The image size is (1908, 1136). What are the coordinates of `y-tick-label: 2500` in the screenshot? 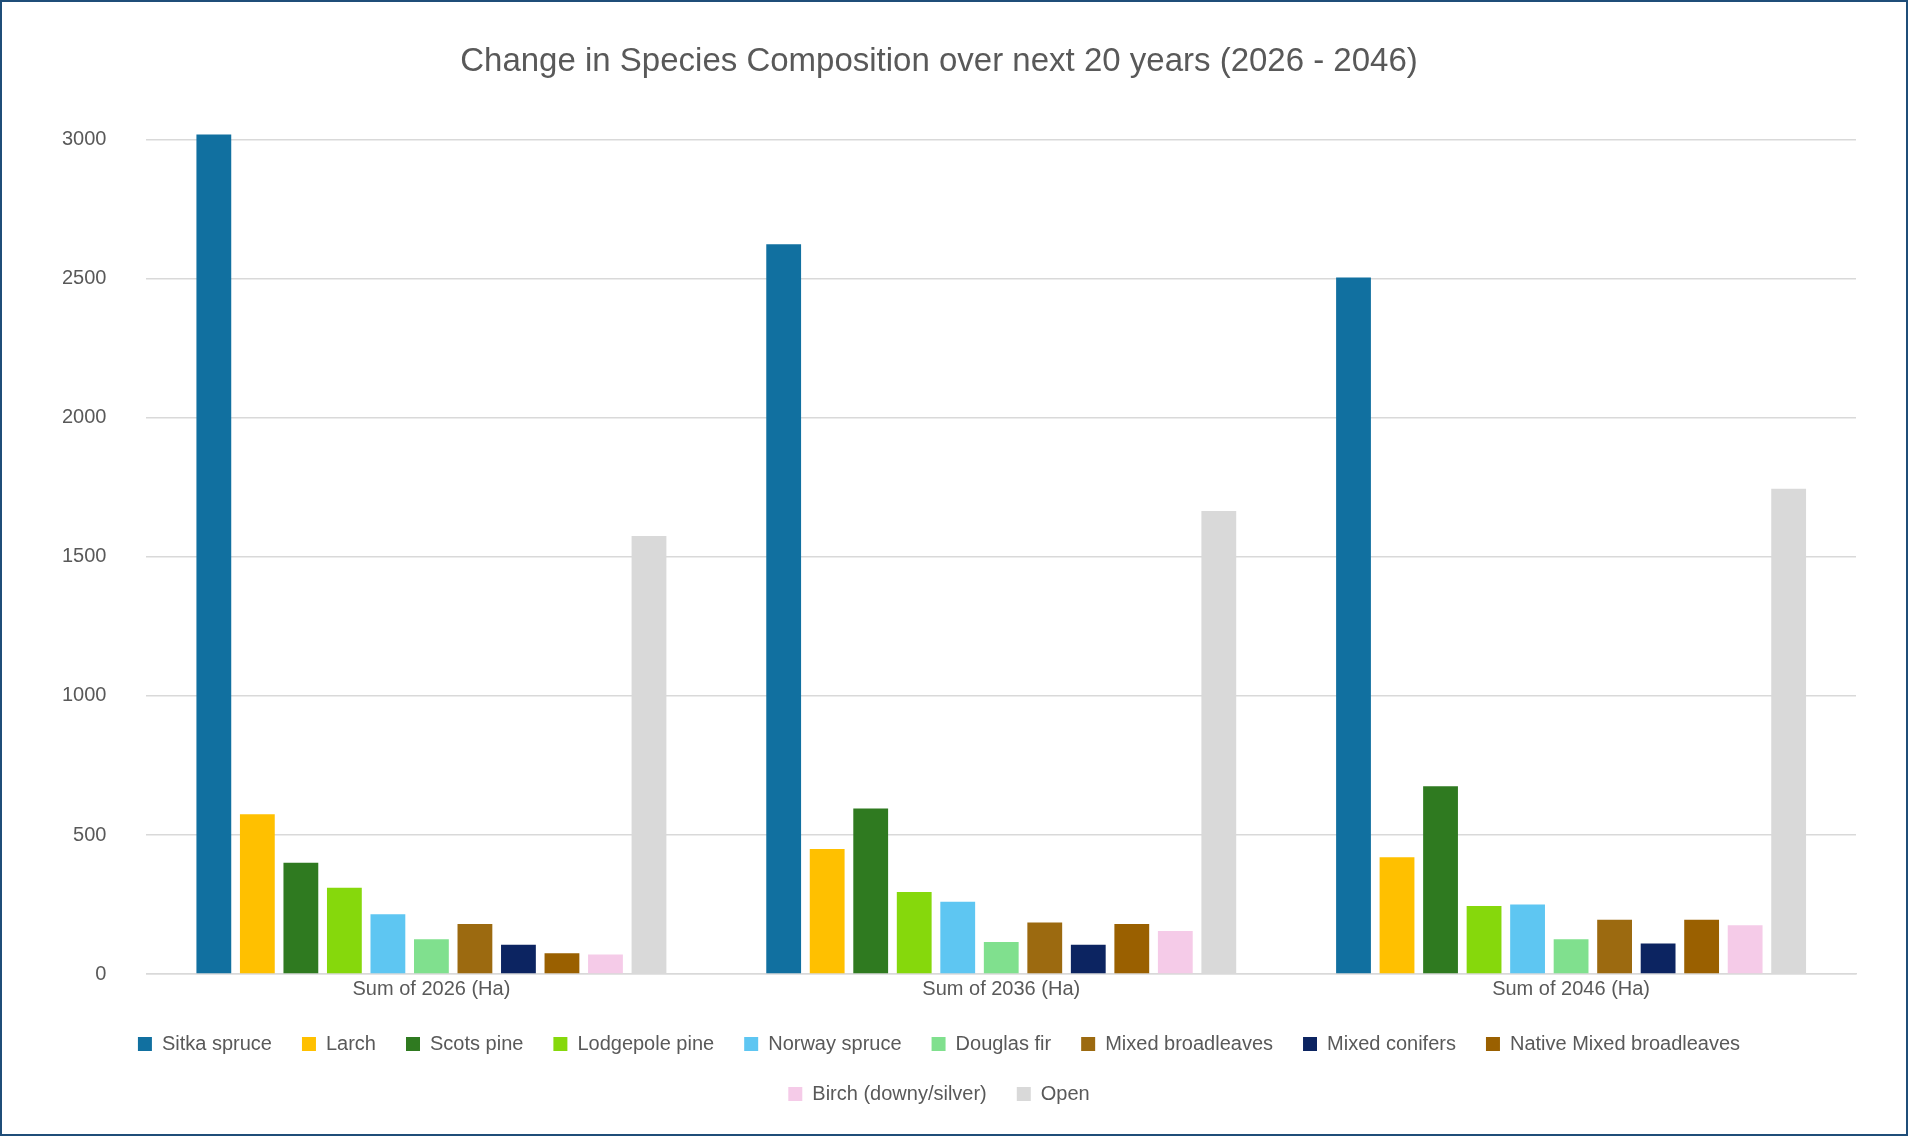 It's located at (84, 277).